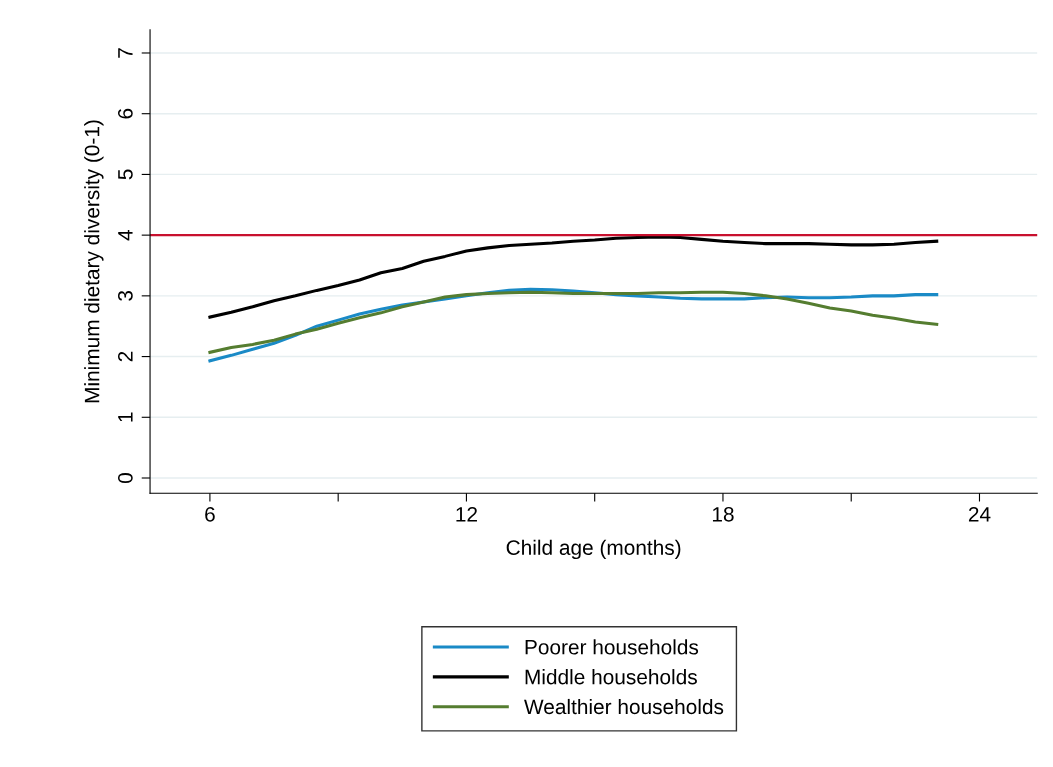 Image resolution: width=1053 pixels, height=767 pixels. Describe the element at coordinates (125, 478) in the screenshot. I see `y-tick-label: 0` at that location.